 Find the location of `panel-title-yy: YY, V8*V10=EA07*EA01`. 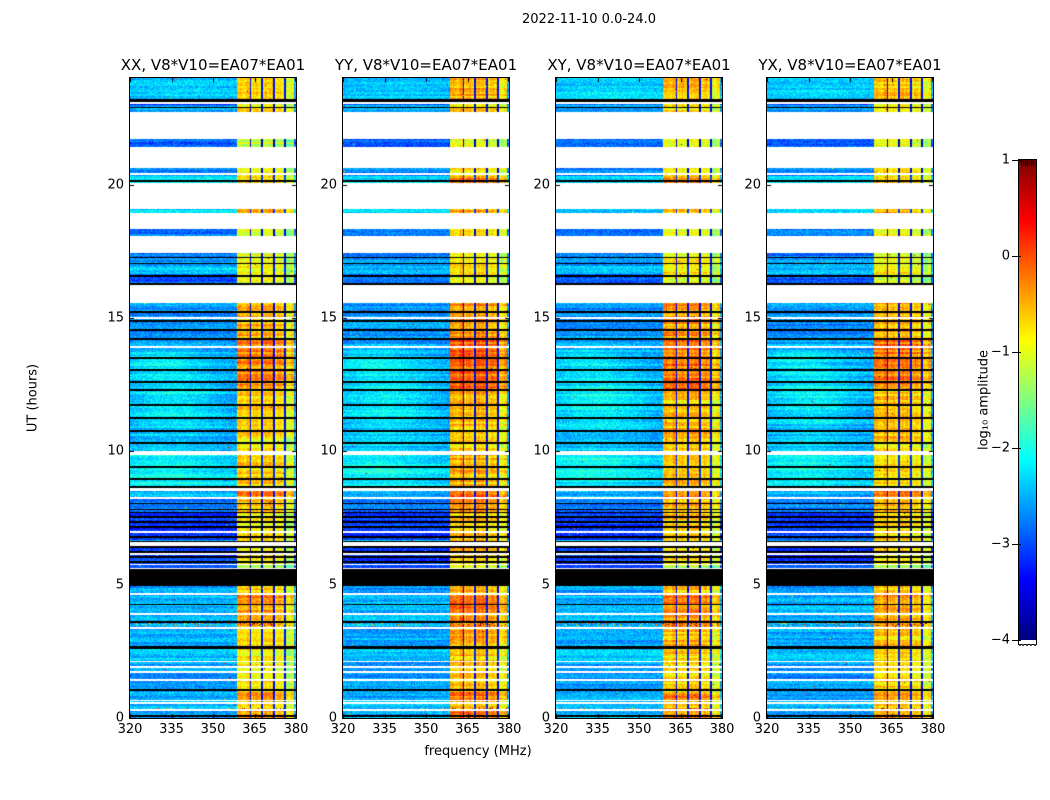

panel-title-yy: YY, V8*V10=EA07*EA01 is located at coordinates (426, 65).